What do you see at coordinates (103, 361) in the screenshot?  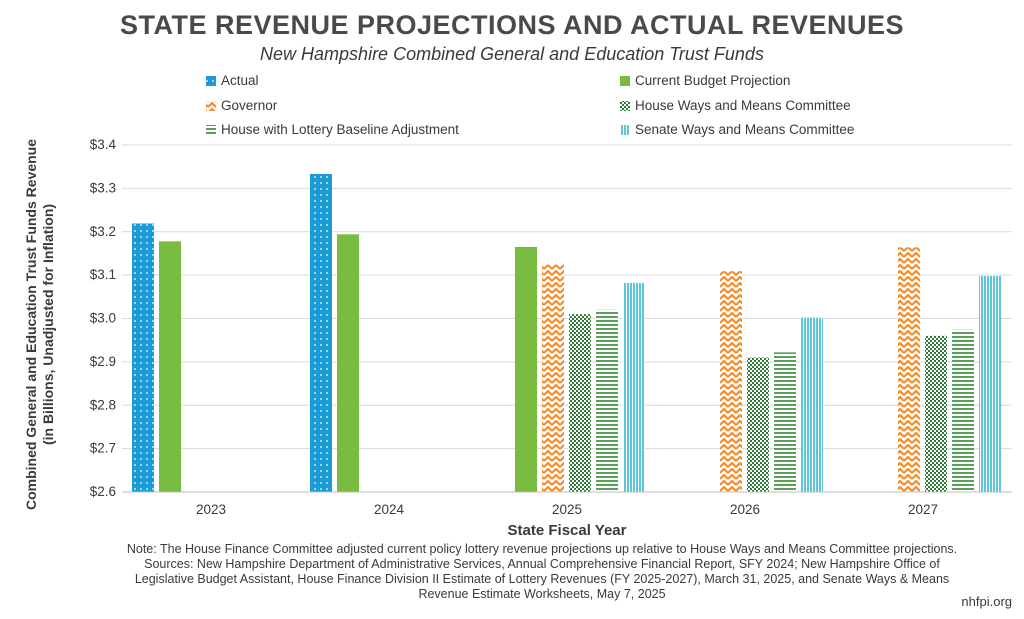 I see `y-tick-label: $2.9` at bounding box center [103, 361].